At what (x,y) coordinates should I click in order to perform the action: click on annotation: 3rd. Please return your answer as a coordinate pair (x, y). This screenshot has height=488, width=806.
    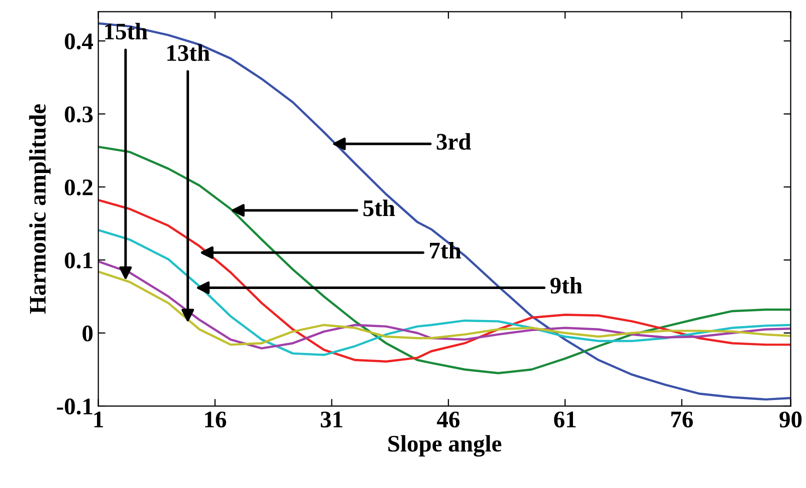
    Looking at the image, I should click on (454, 141).